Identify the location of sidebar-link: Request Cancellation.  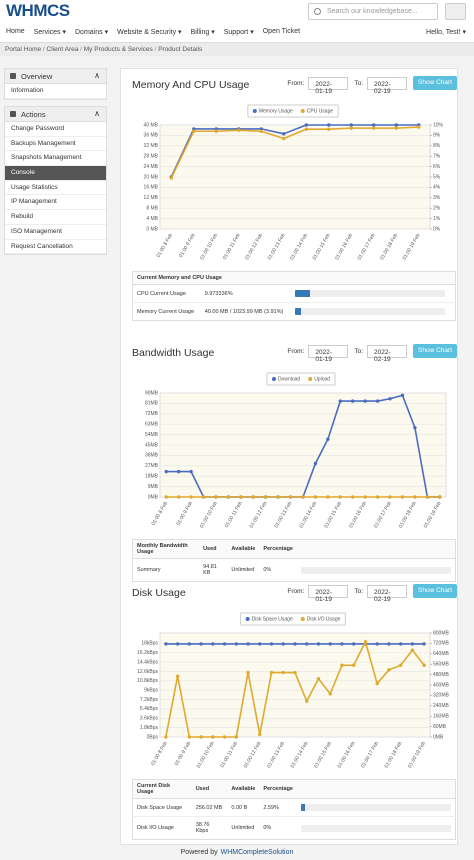
(55, 247).